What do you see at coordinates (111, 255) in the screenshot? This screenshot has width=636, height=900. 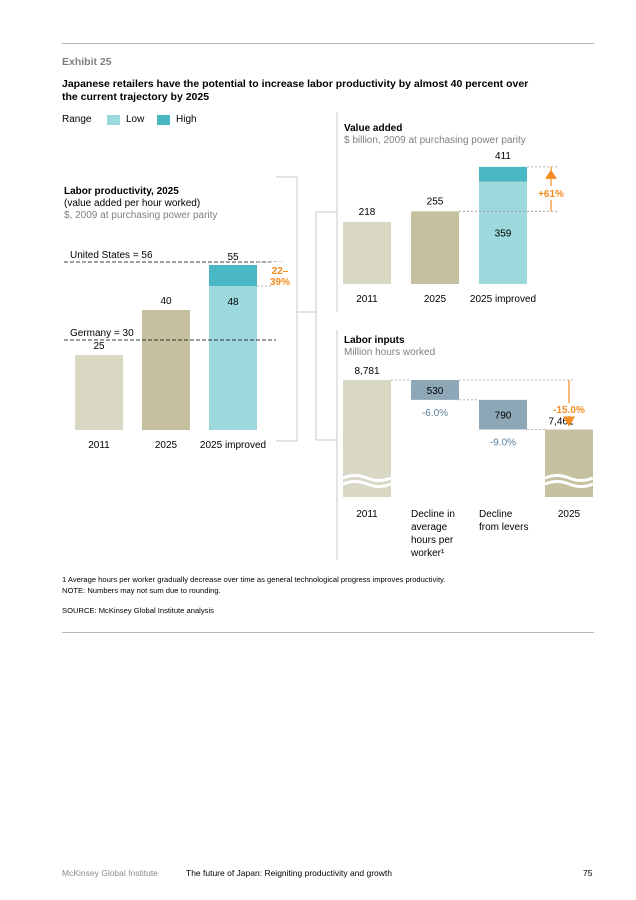 I see `reference-line-label: United States = 56` at bounding box center [111, 255].